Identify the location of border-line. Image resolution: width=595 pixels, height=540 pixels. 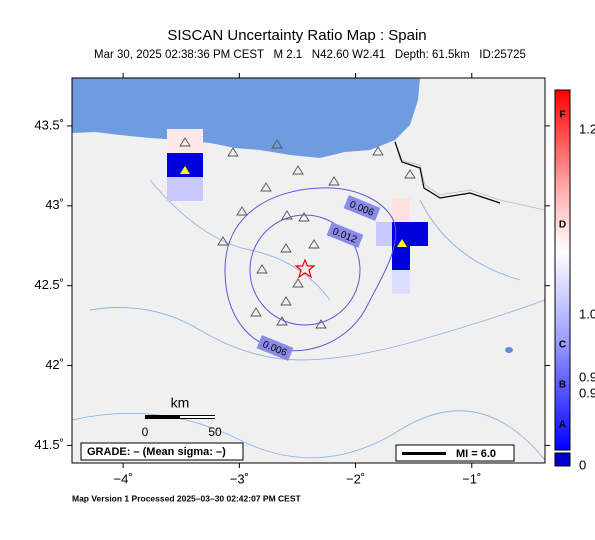
(447, 172).